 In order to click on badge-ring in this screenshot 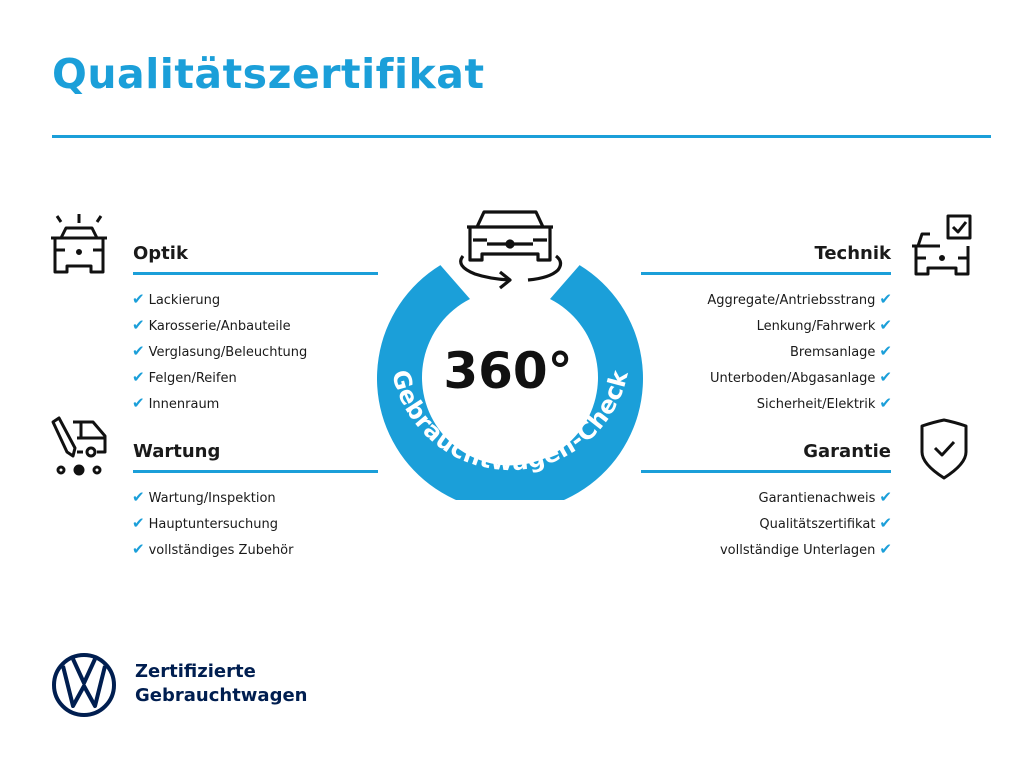, I will do `click(510, 382)`.